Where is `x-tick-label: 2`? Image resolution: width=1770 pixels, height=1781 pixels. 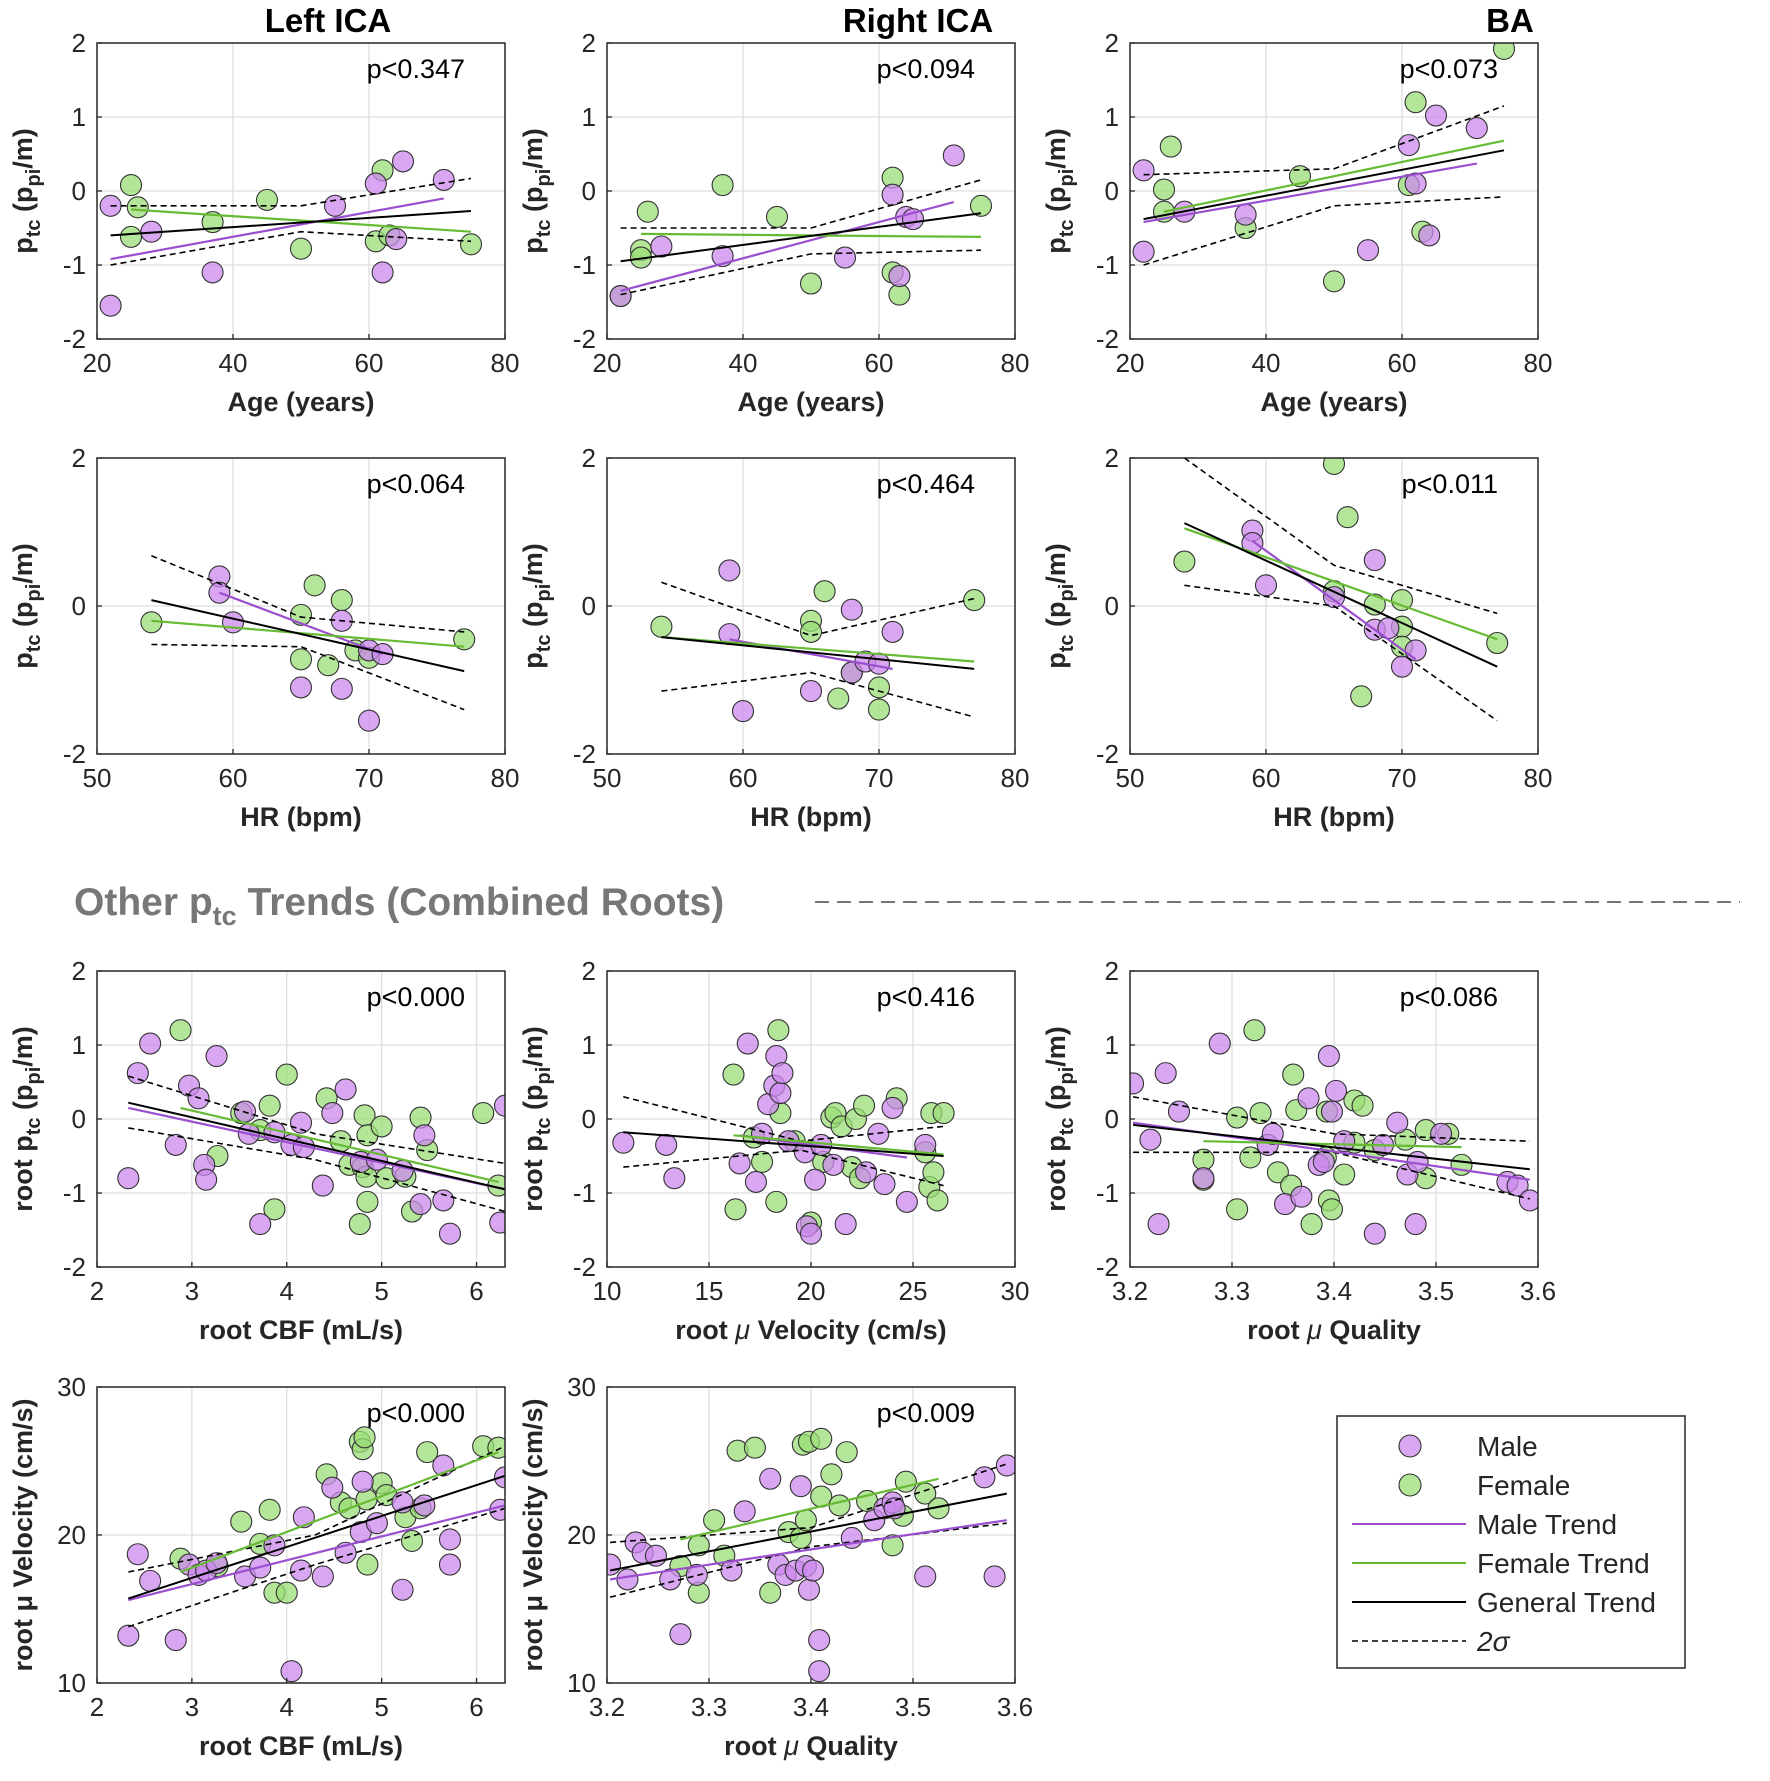 x-tick-label: 2 is located at coordinates (97, 1707).